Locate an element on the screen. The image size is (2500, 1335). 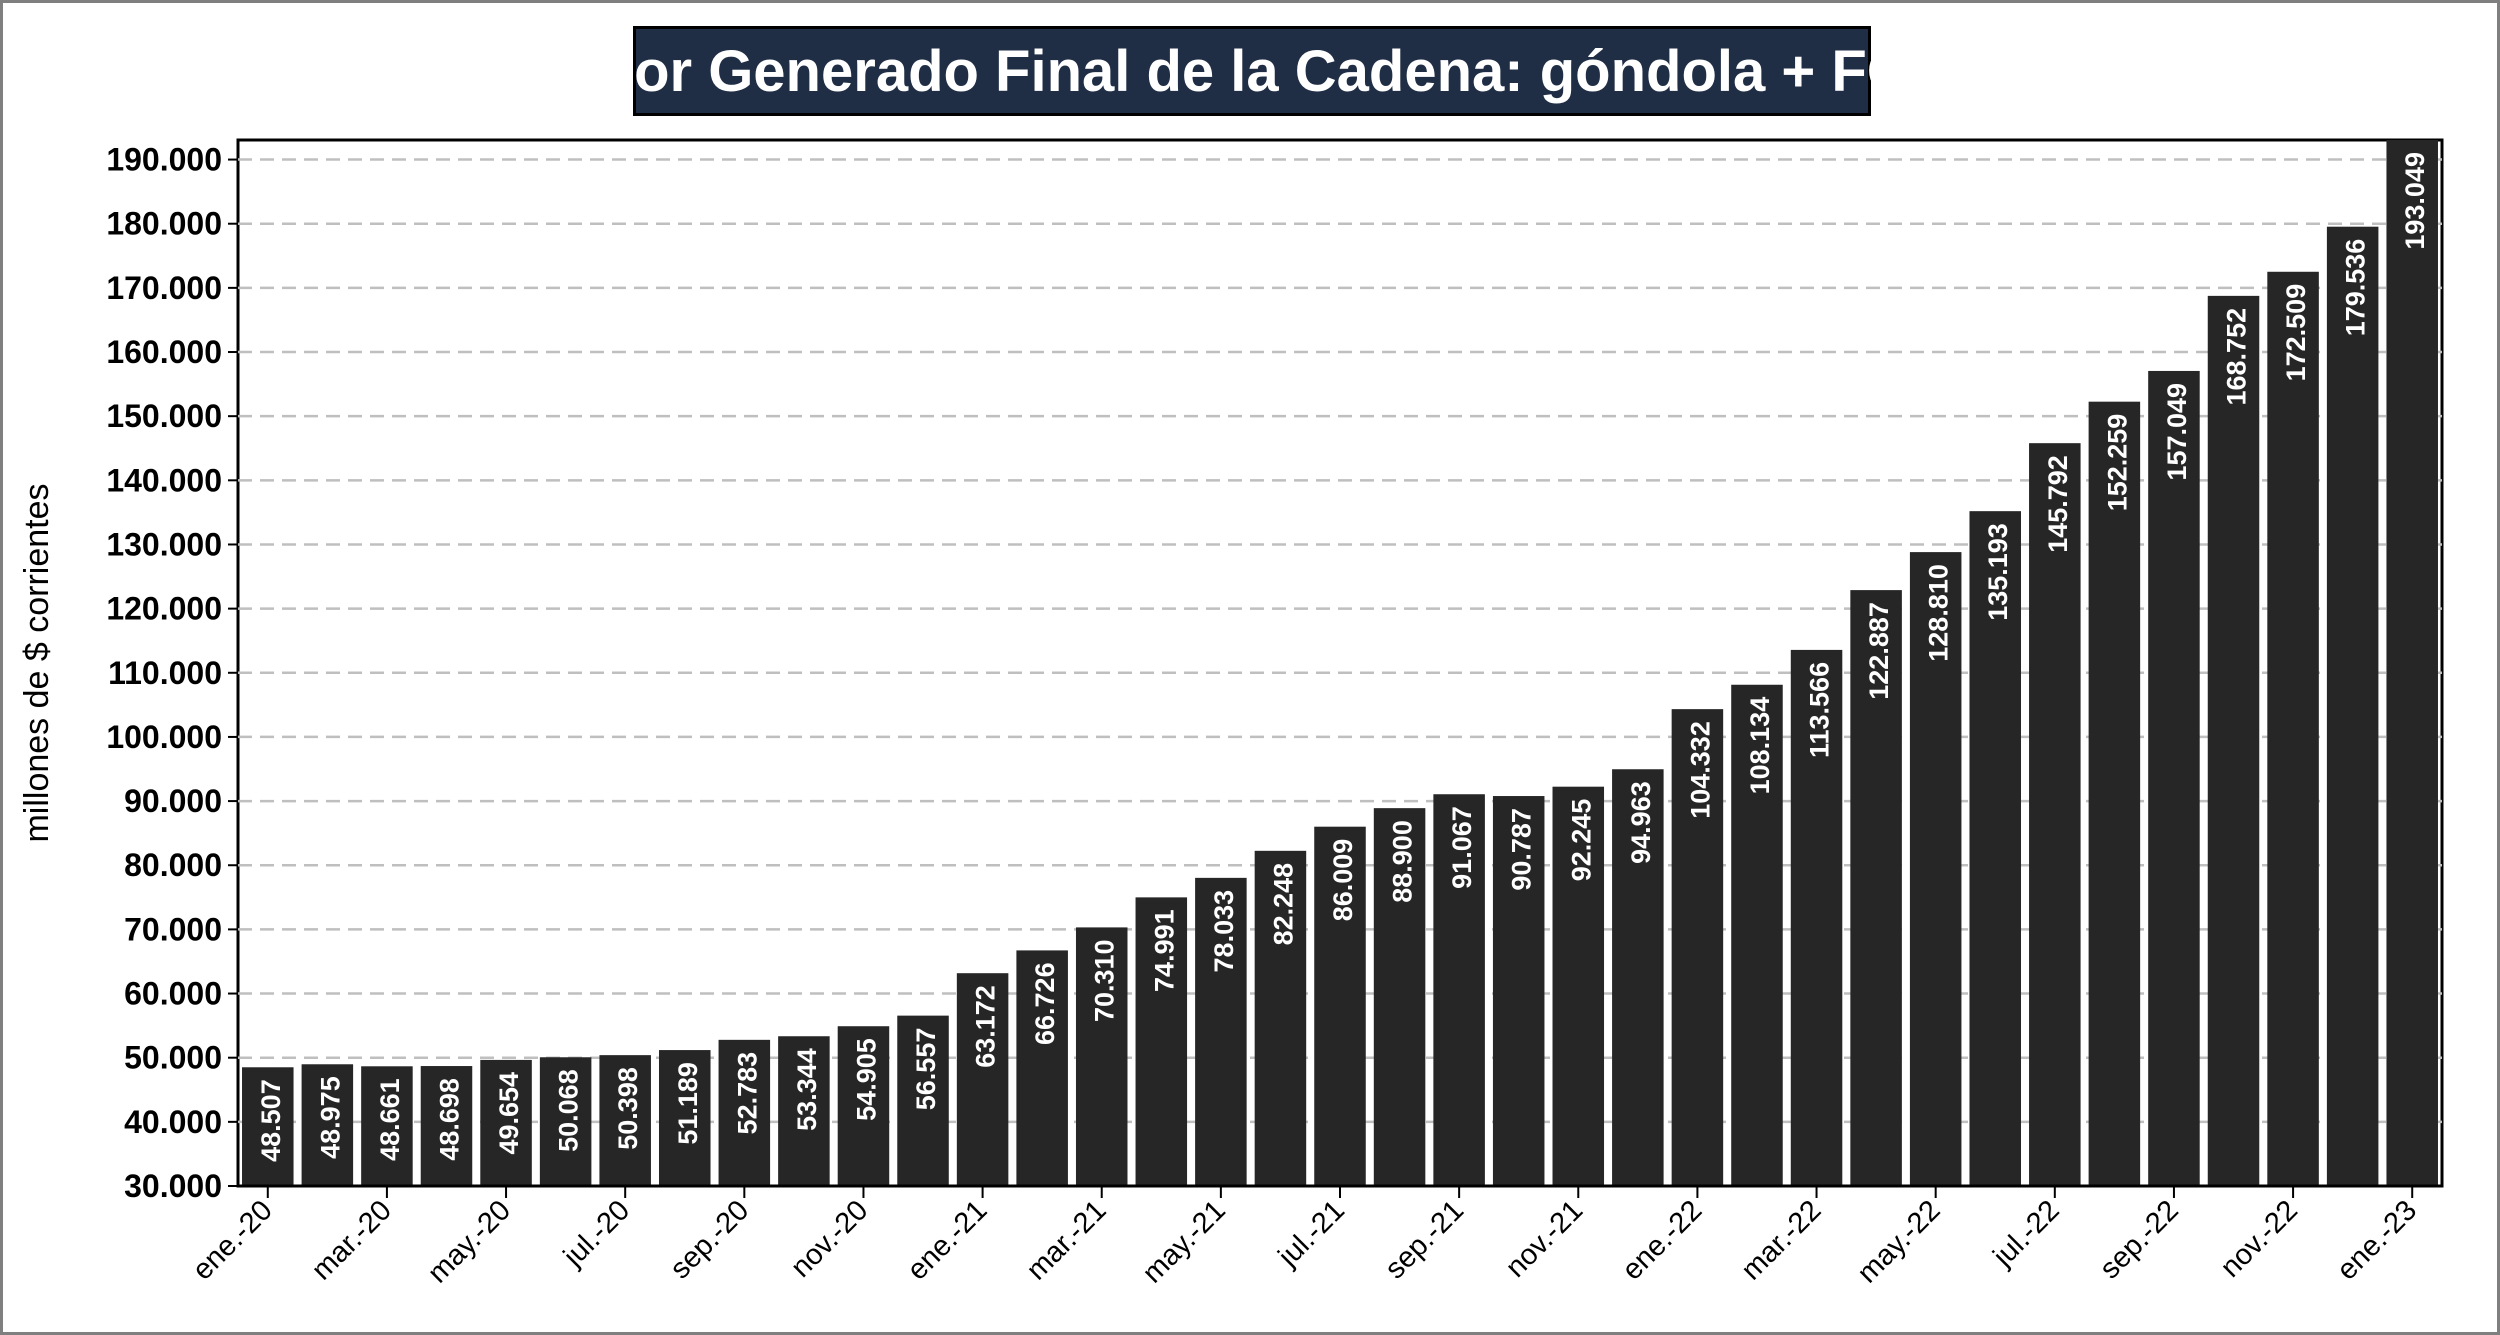
y-tick-label: 120.000 is located at coordinates (164, 609).